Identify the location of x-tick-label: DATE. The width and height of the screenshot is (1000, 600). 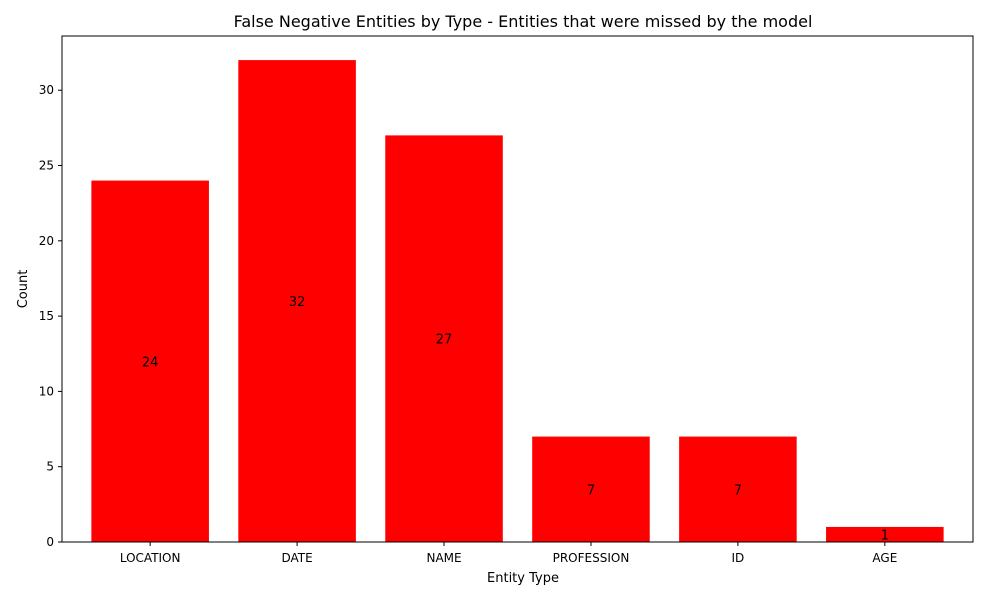
(296, 558).